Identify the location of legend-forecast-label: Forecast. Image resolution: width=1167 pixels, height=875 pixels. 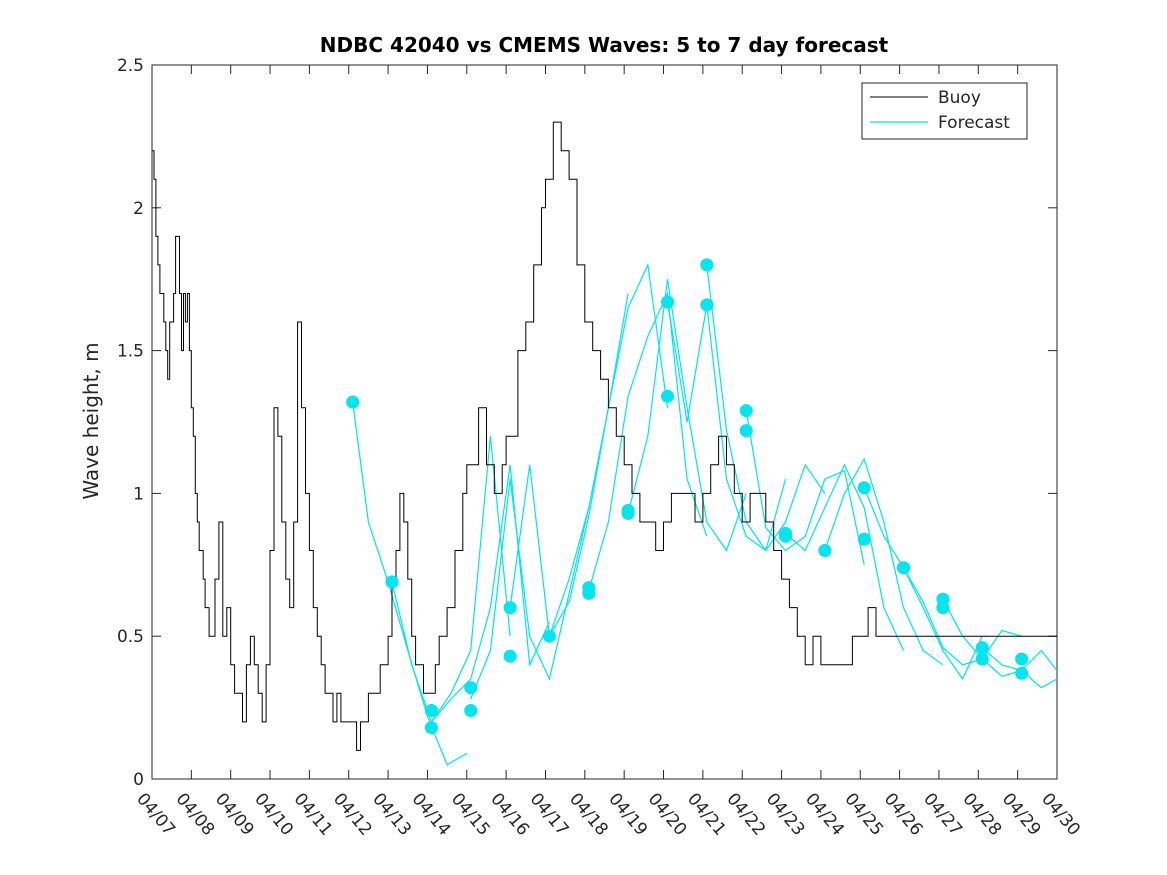
(974, 123).